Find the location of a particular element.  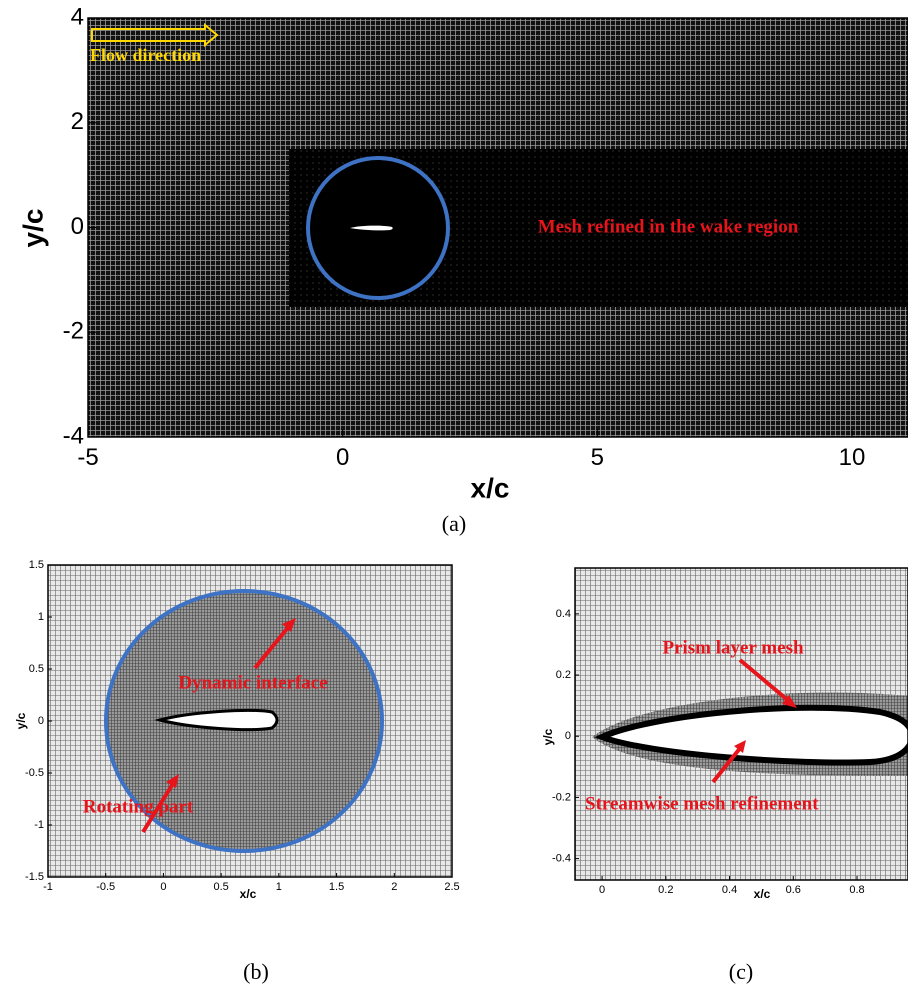

annotation: Flow direction is located at coordinates (145, 55).